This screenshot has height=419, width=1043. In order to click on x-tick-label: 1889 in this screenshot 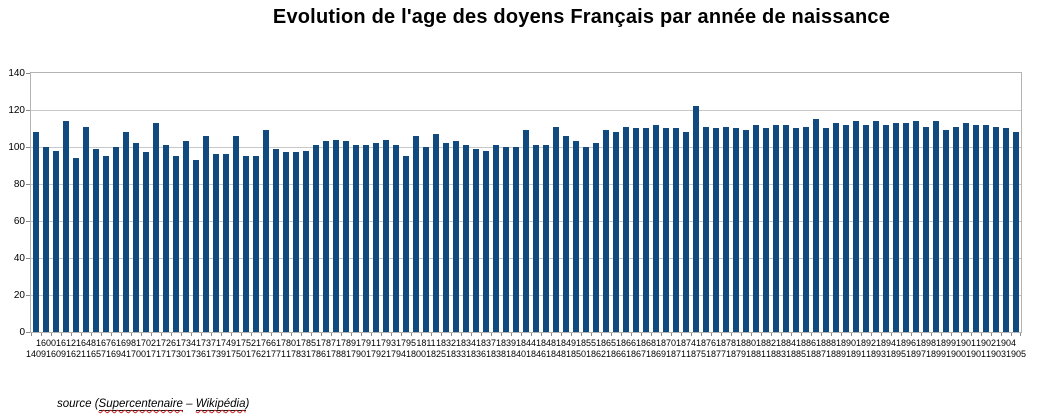, I will do `click(836, 353)`.